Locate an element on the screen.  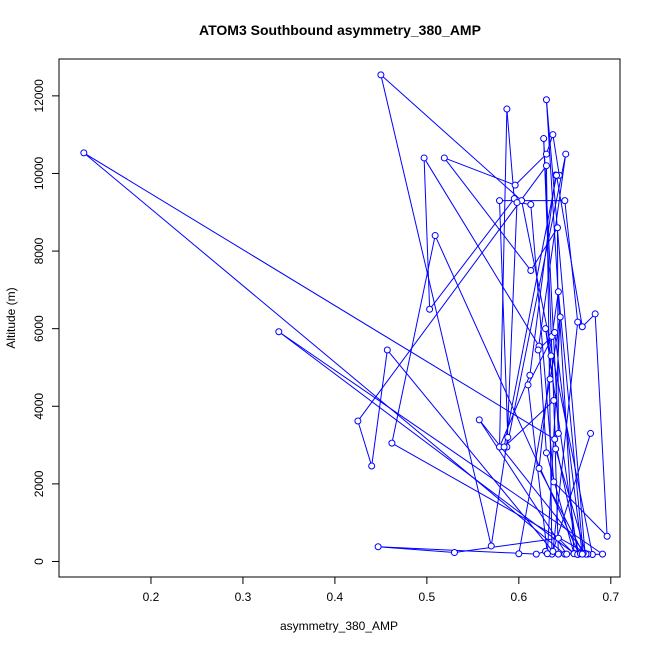
x-tick-label: 0.6 is located at coordinates (518, 597).